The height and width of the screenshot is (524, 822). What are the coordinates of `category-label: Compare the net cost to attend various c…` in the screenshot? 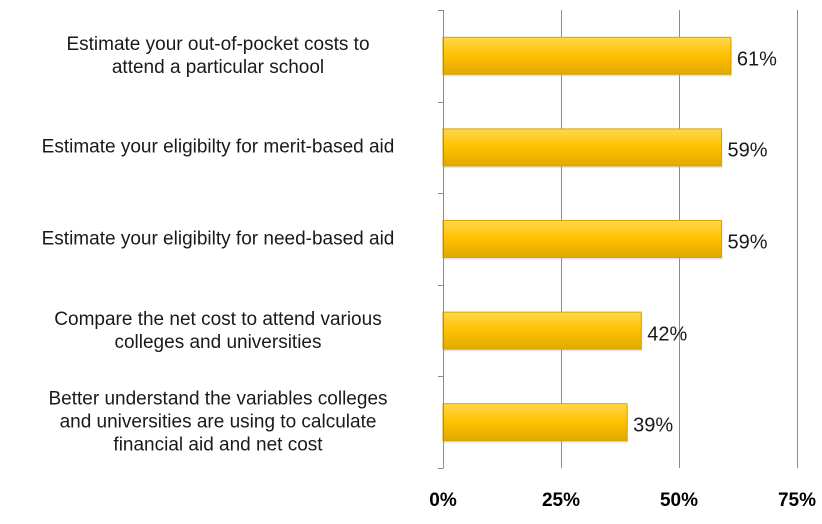 It's located at (218, 330).